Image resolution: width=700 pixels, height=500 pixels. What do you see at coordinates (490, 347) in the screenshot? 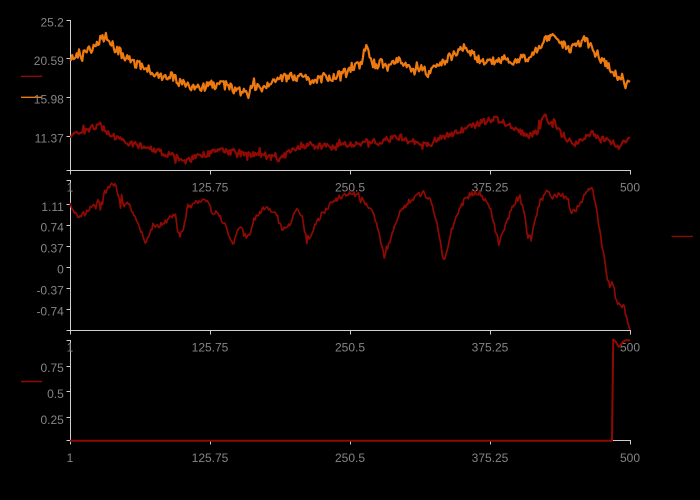
I see `x-tick-label-middle-3: 375.25` at bounding box center [490, 347].